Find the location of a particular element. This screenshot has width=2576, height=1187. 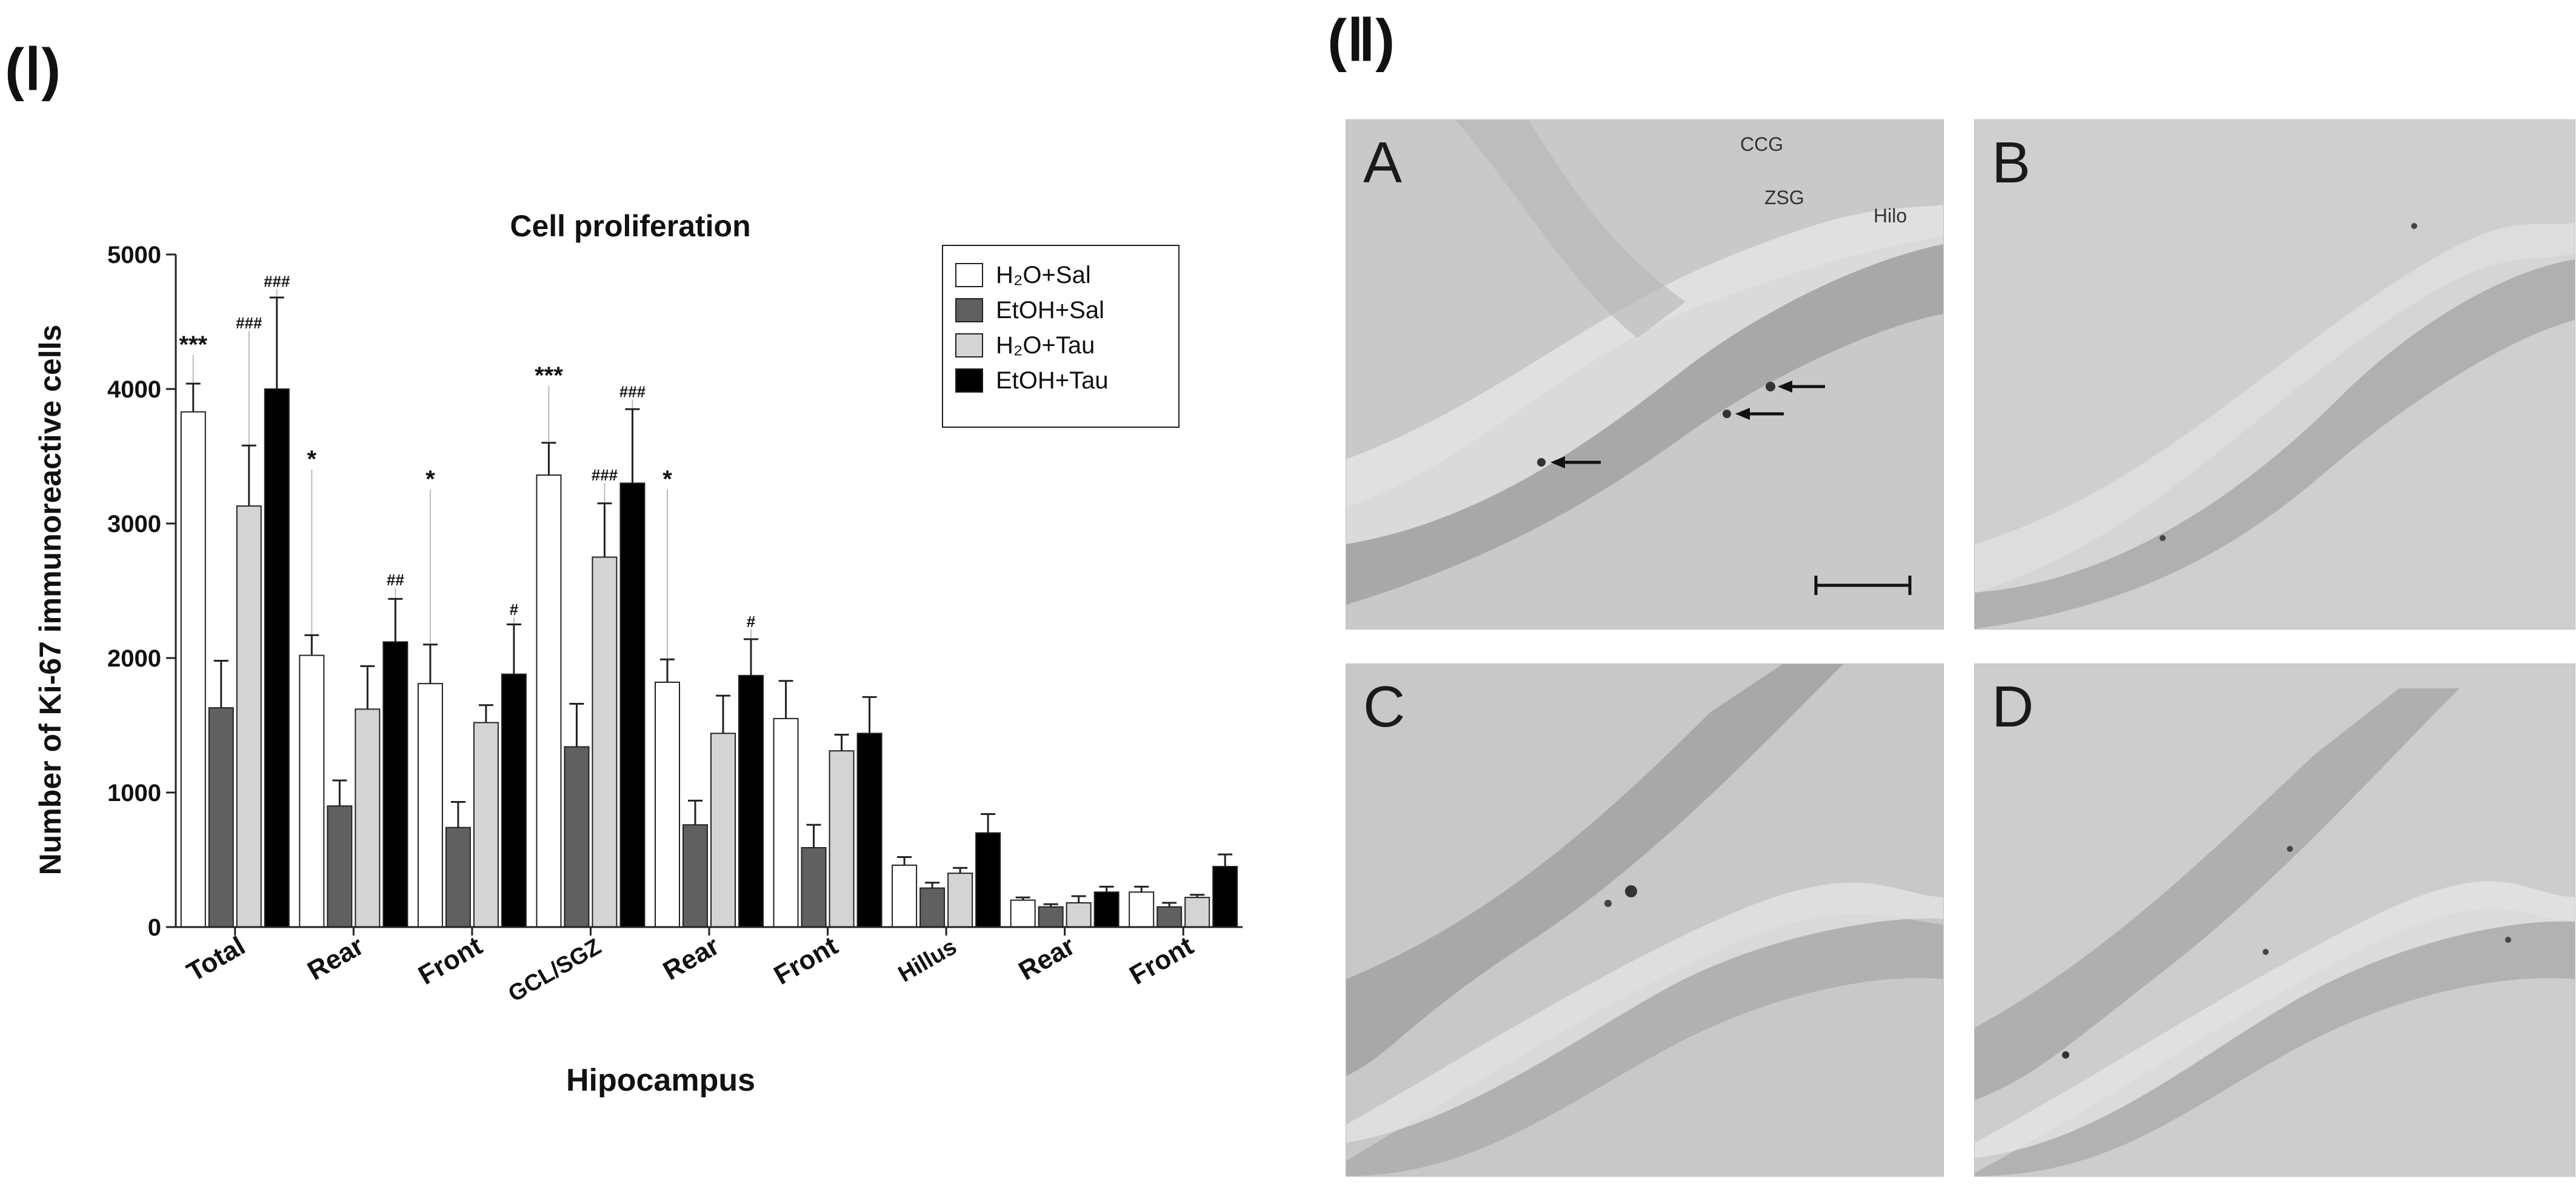

micrograph-letter-c: C is located at coordinates (1384, 706).